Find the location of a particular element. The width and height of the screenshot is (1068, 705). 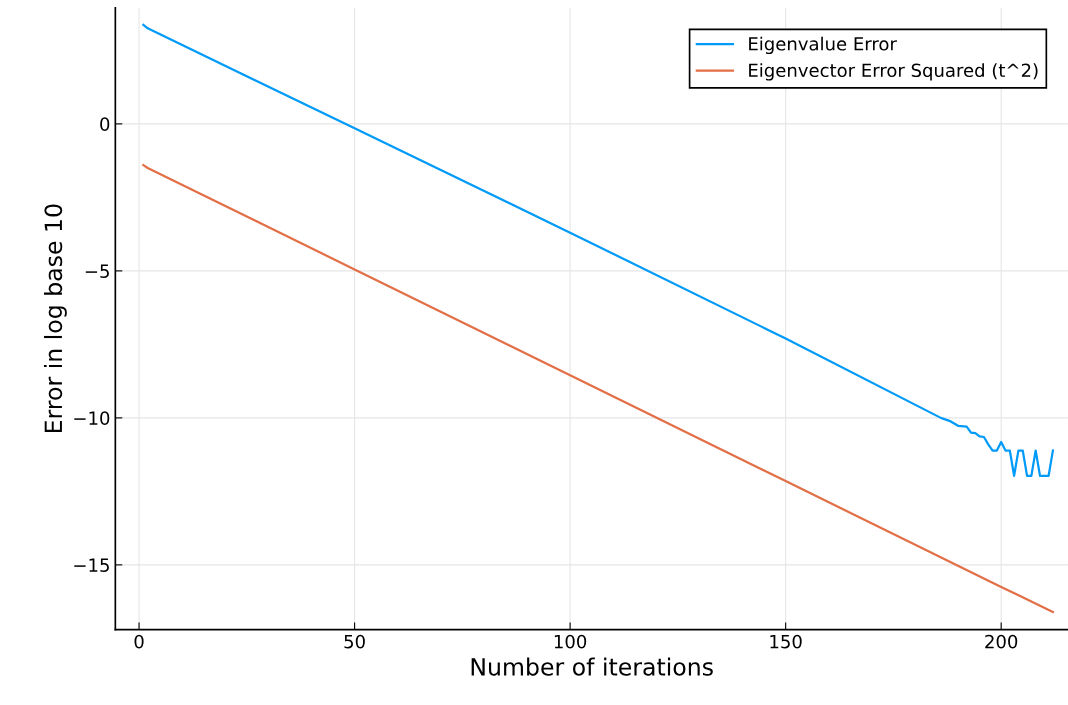

x-tick-label: 50 is located at coordinates (354, 641).